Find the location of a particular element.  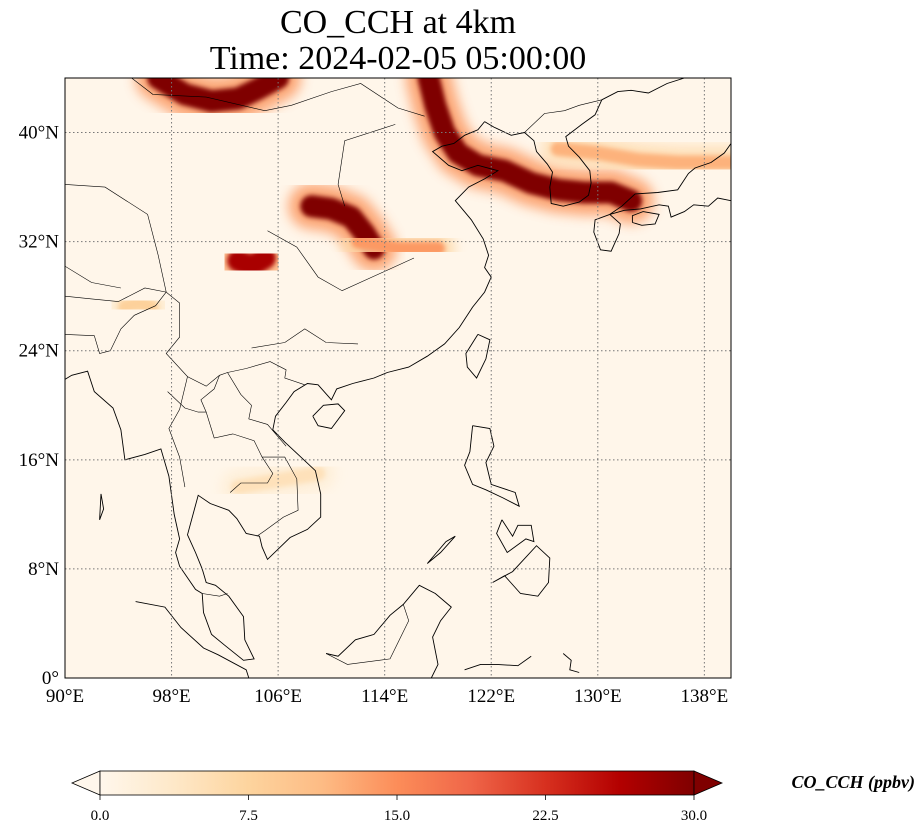

latitude-tick-label: 16°N is located at coordinates (39, 460).